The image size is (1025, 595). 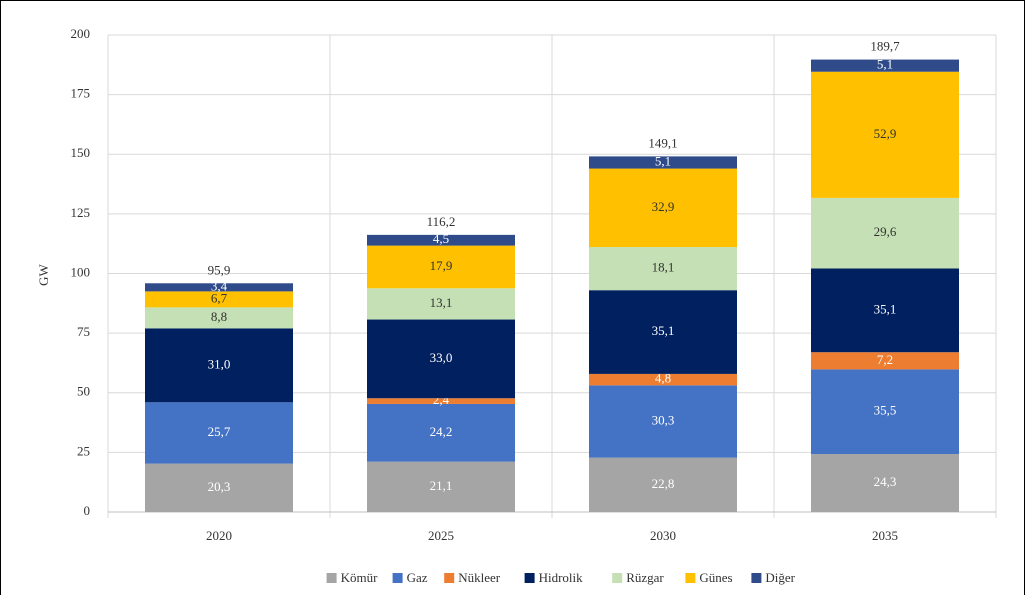 I want to click on total-label: 189,7, so click(x=885, y=46).